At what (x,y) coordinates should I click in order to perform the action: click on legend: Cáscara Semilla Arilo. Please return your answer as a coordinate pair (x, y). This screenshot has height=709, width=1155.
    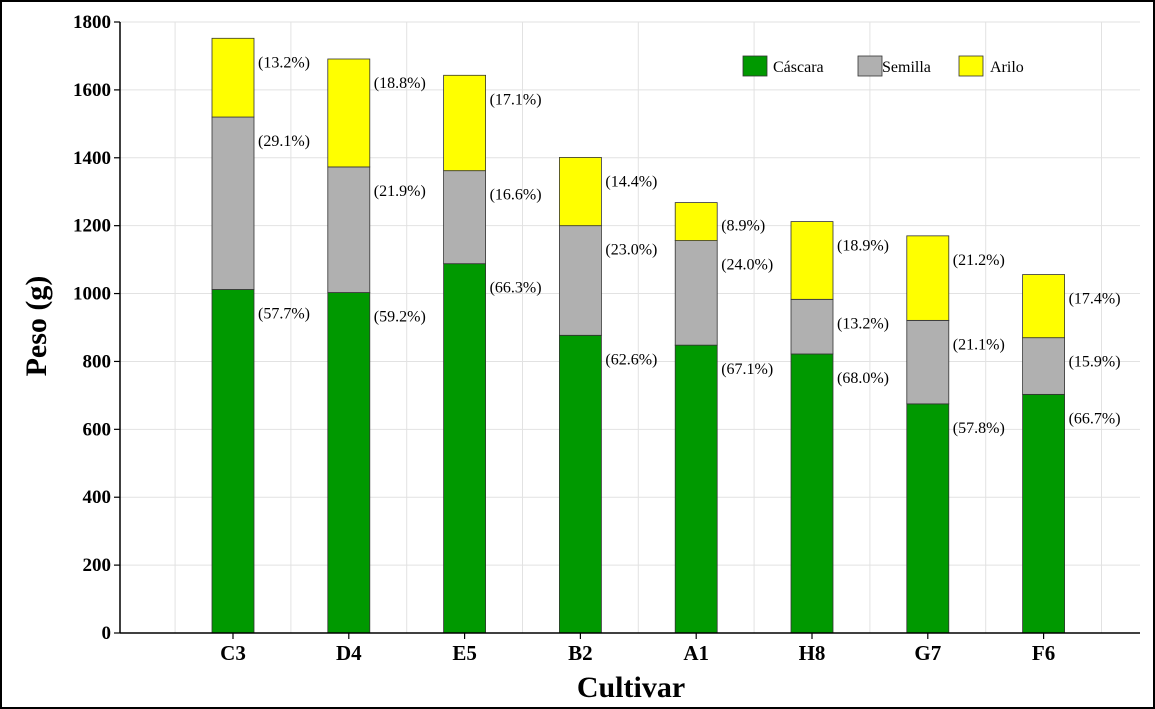
    Looking at the image, I should click on (883, 66).